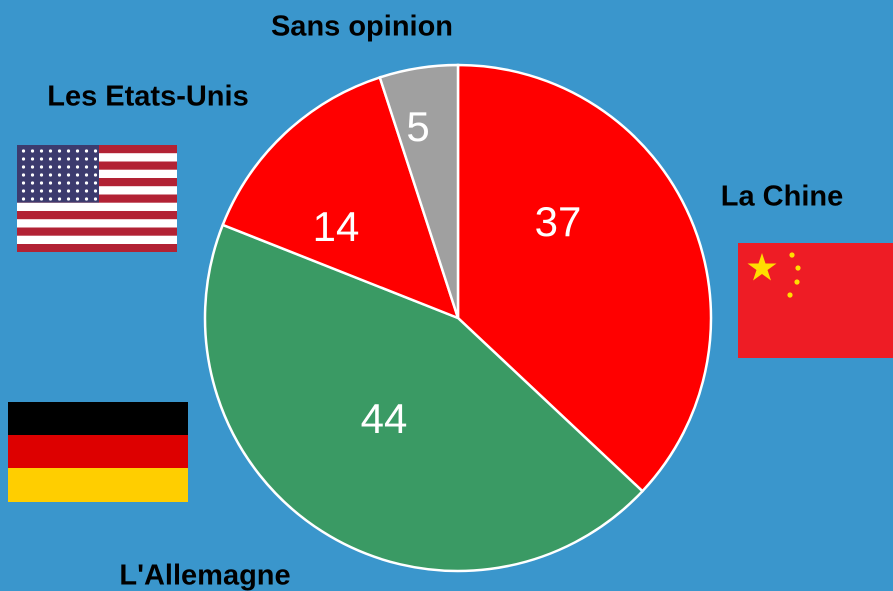 The width and height of the screenshot is (893, 591). Describe the element at coordinates (384, 418) in the screenshot. I see `value-label: 44` at that location.